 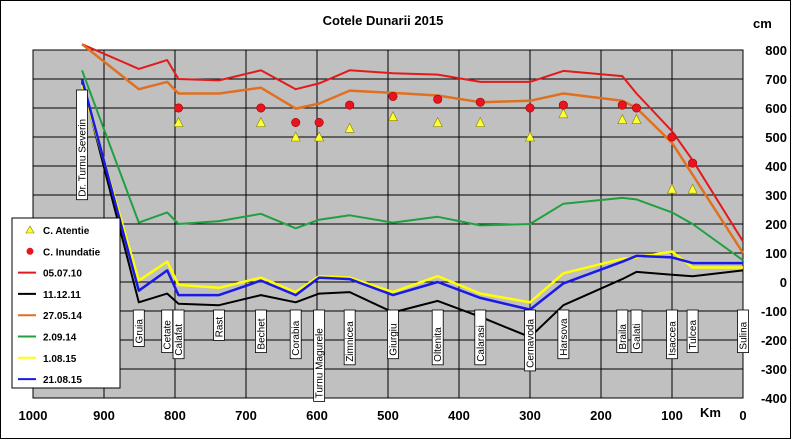 What do you see at coordinates (66, 231) in the screenshot?
I see `legend-label: C. Atentie` at bounding box center [66, 231].